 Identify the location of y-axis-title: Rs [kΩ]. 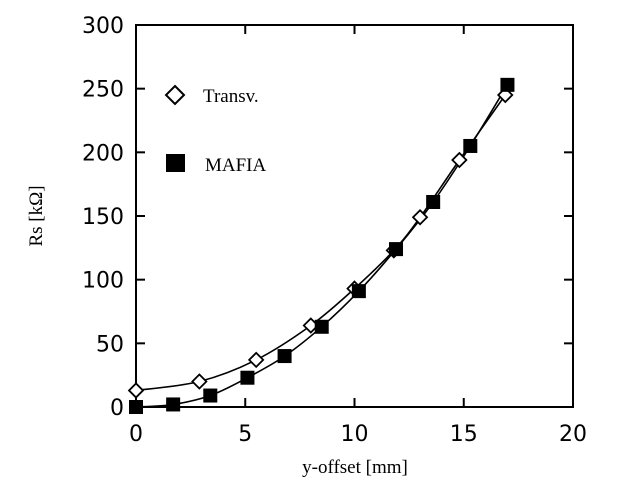
(36, 215).